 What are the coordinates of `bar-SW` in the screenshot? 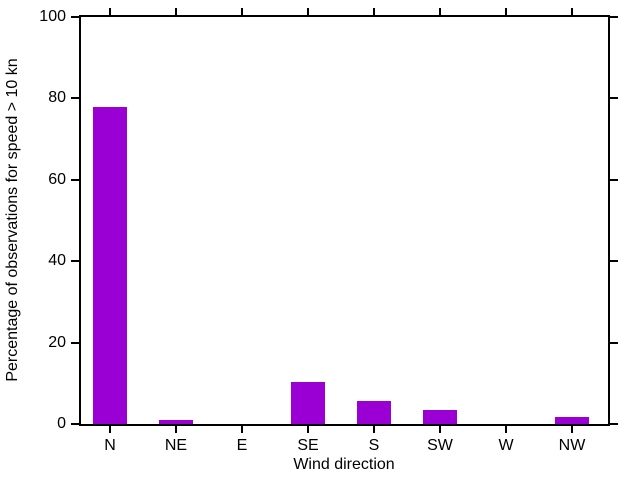 It's located at (440, 417).